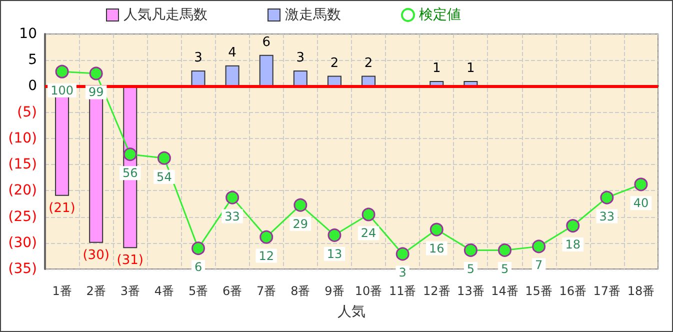 The image size is (673, 332). Describe the element at coordinates (32, 86) in the screenshot. I see `y-tick-label: 0` at that location.